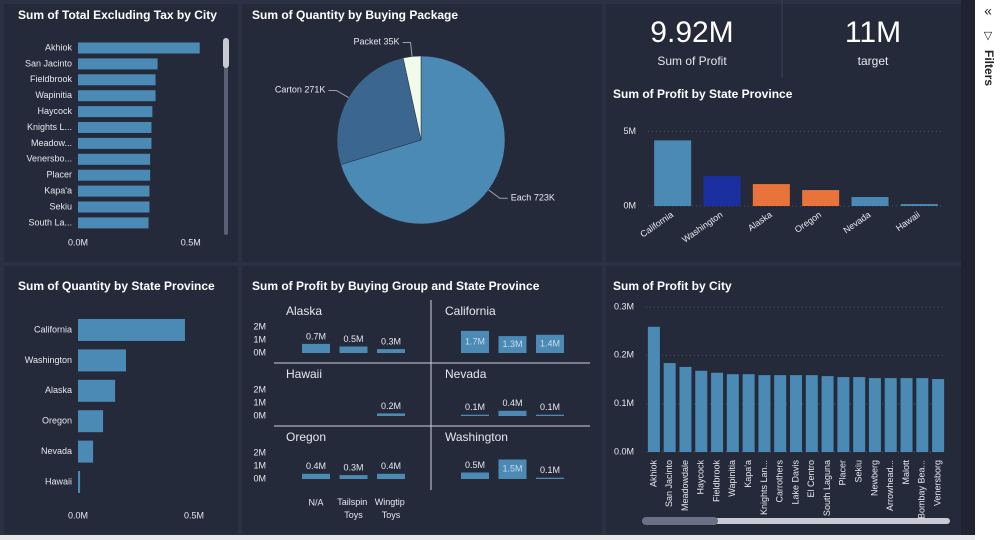 The height and width of the screenshot is (540, 1000). I want to click on y-tick-label: 0.1M, so click(624, 403).